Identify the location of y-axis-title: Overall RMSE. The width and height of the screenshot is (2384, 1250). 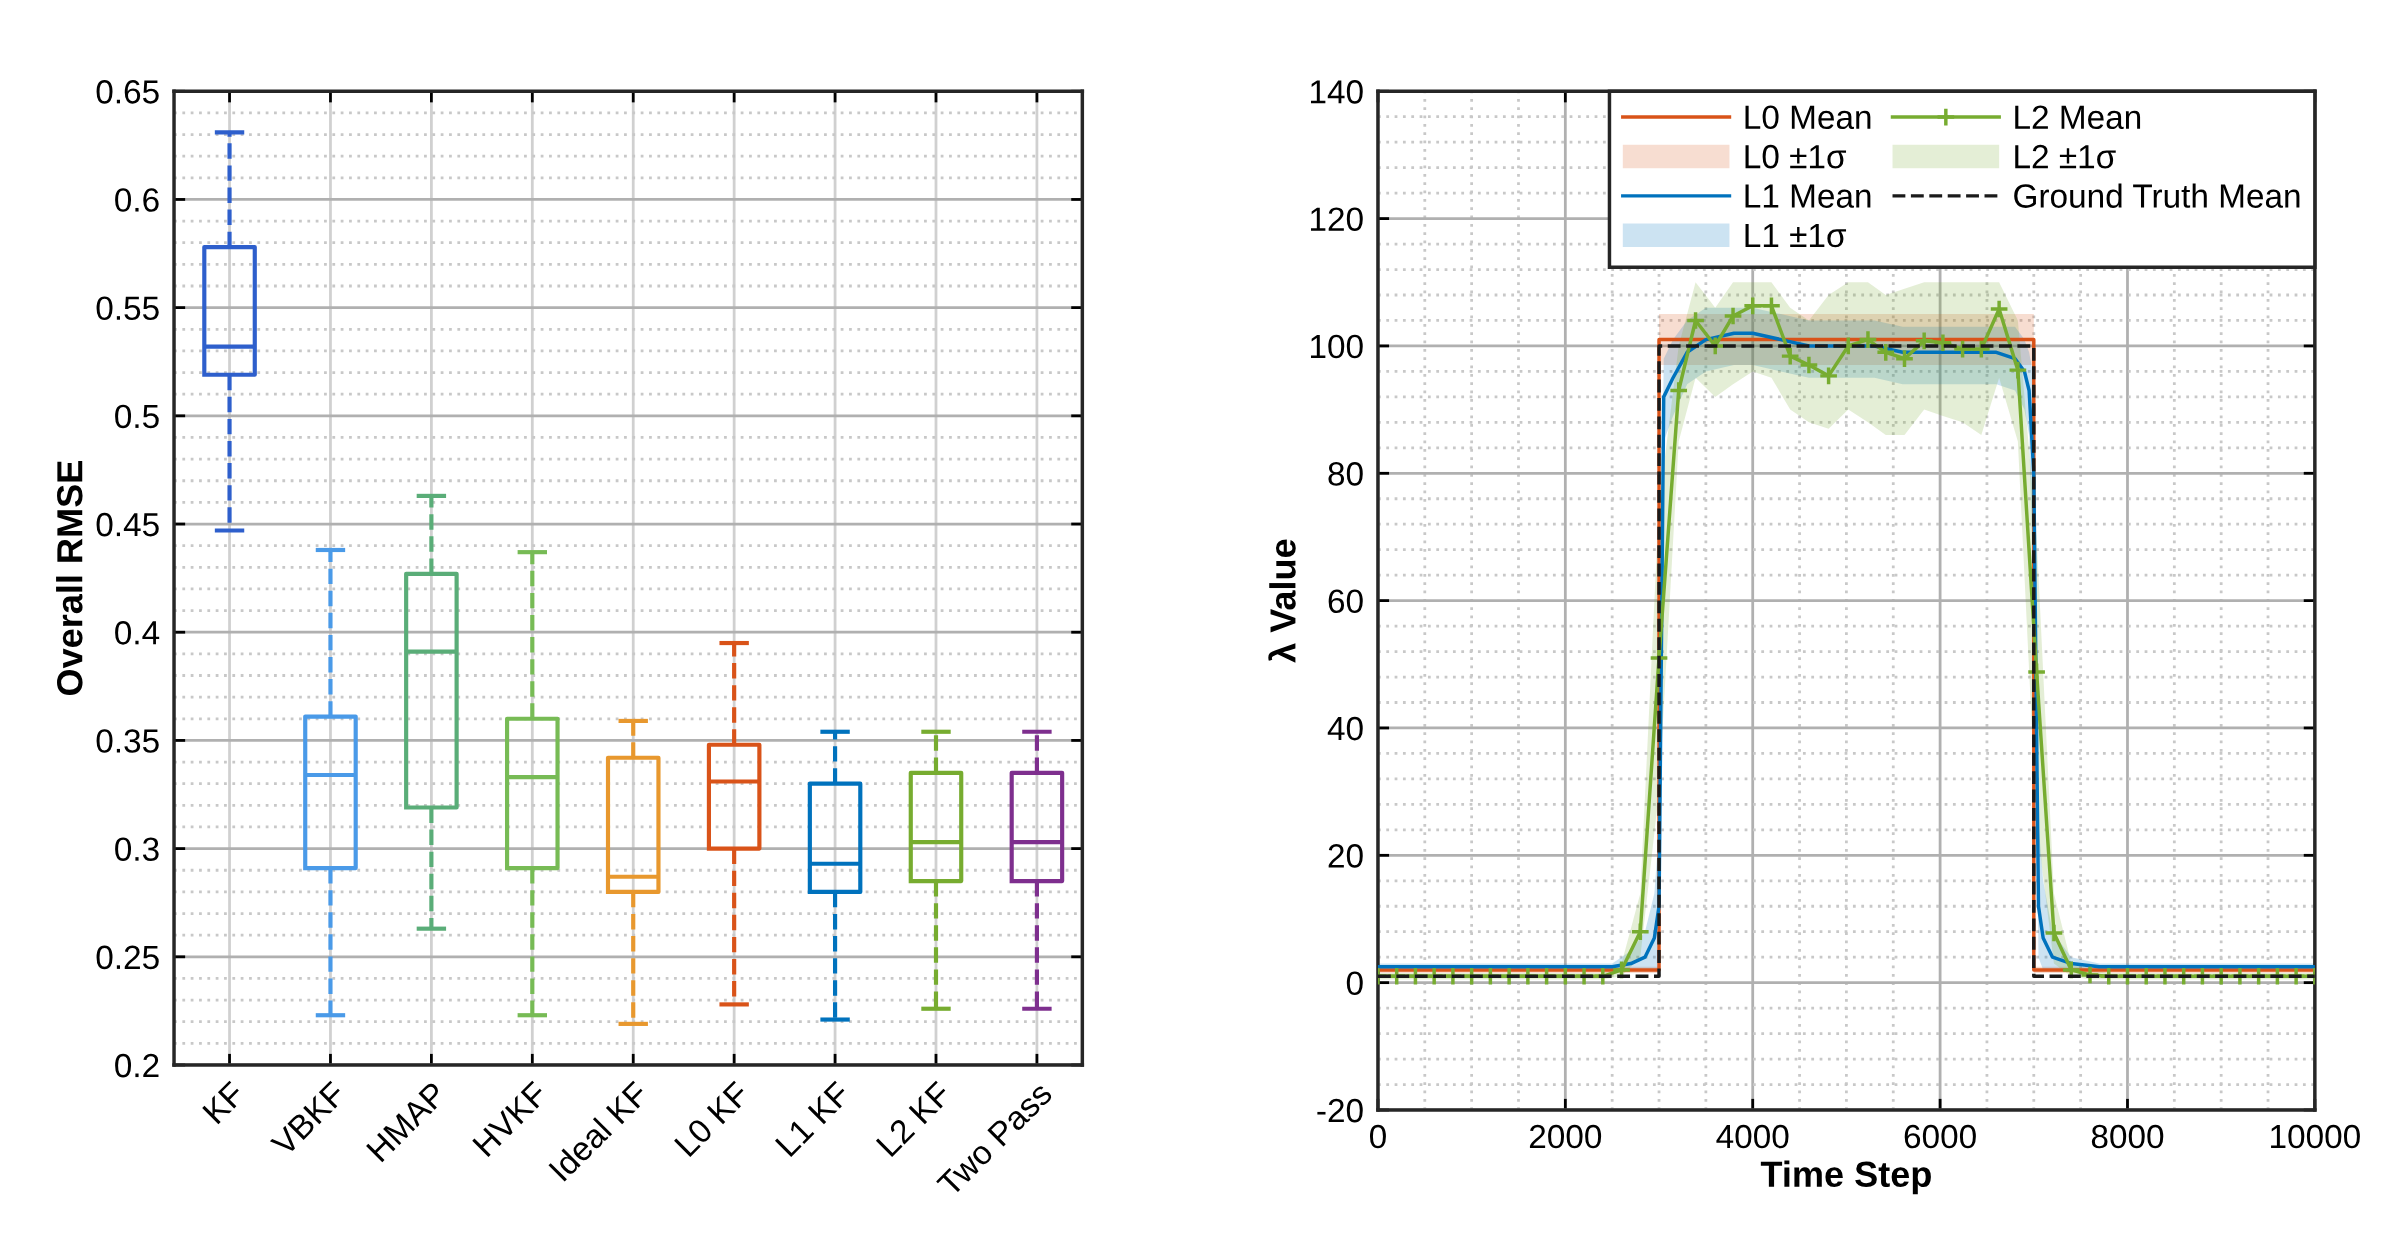
(69, 578).